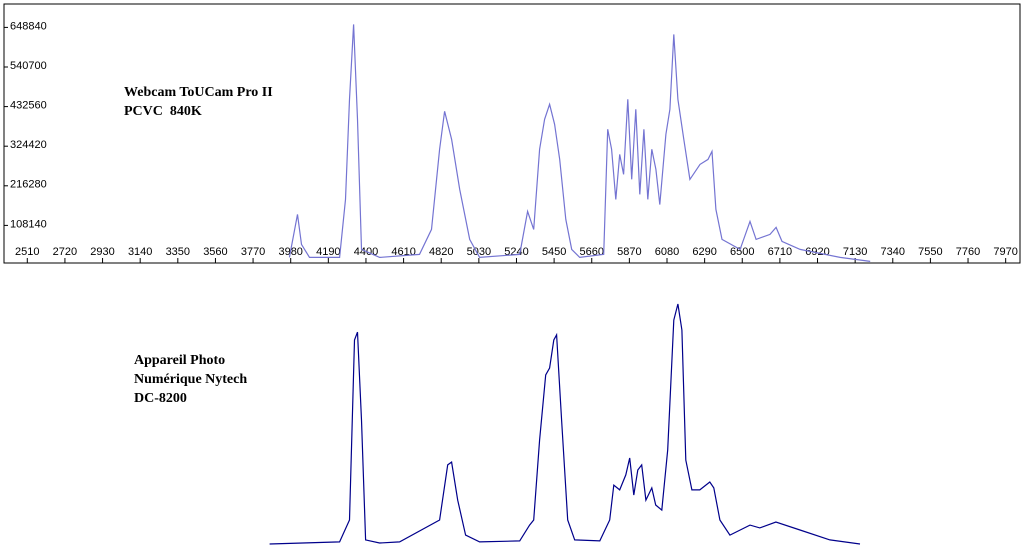 The width and height of the screenshot is (1024, 547). What do you see at coordinates (817, 252) in the screenshot?
I see `x-tick-label: 6920` at bounding box center [817, 252].